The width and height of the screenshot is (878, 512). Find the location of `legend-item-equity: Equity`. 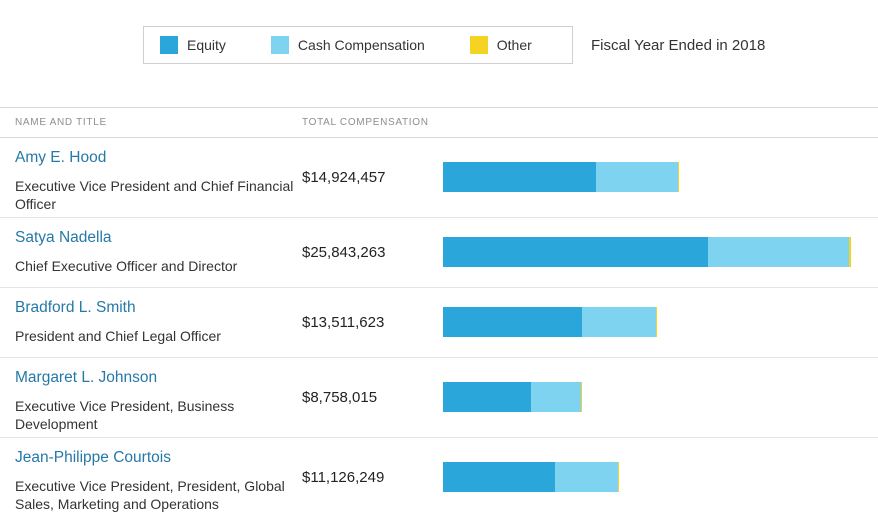

legend-item-equity: Equity is located at coordinates (193, 45).